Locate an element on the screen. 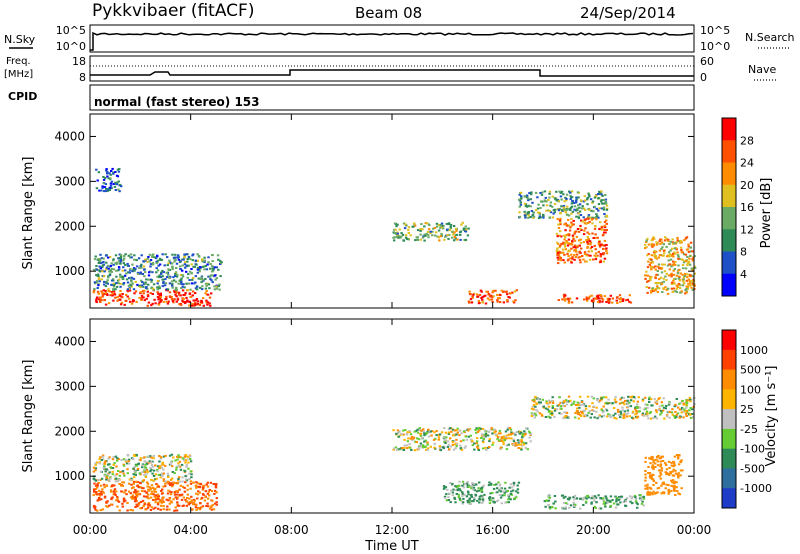 The image size is (800, 554). x-tick-label: 20:00 is located at coordinates (593, 530).